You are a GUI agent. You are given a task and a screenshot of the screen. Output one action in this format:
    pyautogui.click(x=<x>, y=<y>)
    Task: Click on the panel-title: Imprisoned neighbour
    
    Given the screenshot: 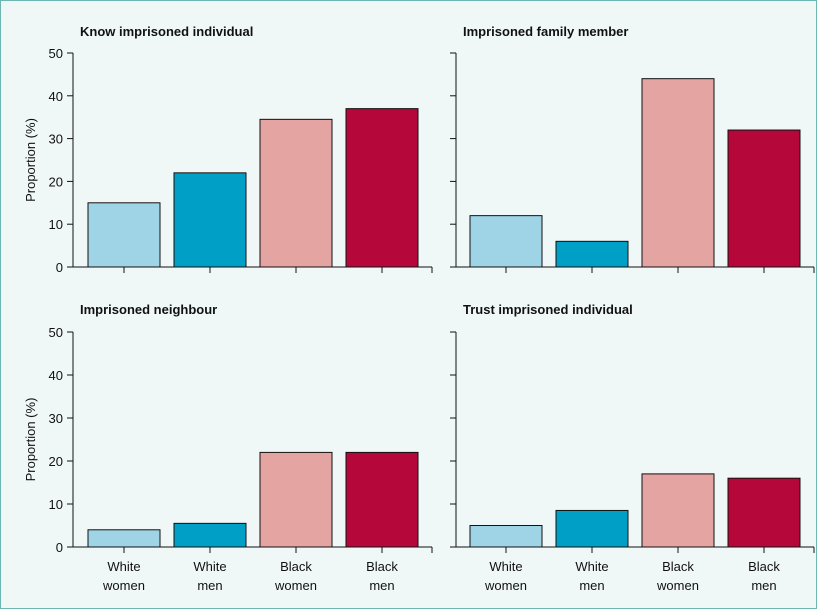 What is the action you would take?
    pyautogui.click(x=148, y=309)
    